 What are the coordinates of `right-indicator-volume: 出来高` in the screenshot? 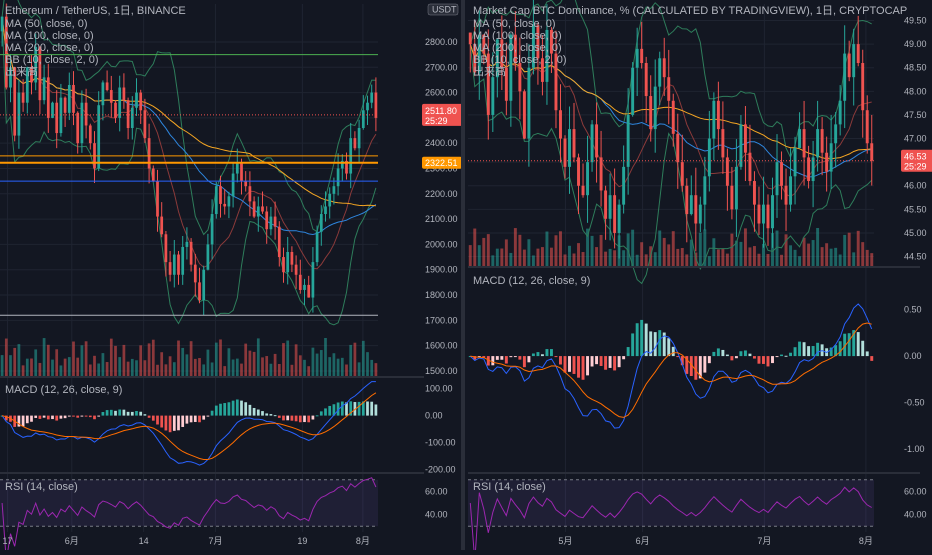 It's located at (489, 72).